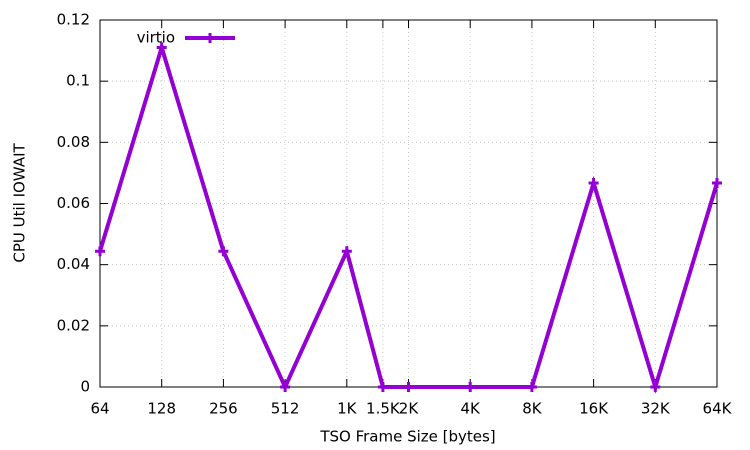 The height and width of the screenshot is (450, 750). I want to click on x-tick-label: 1K, so click(347, 409).